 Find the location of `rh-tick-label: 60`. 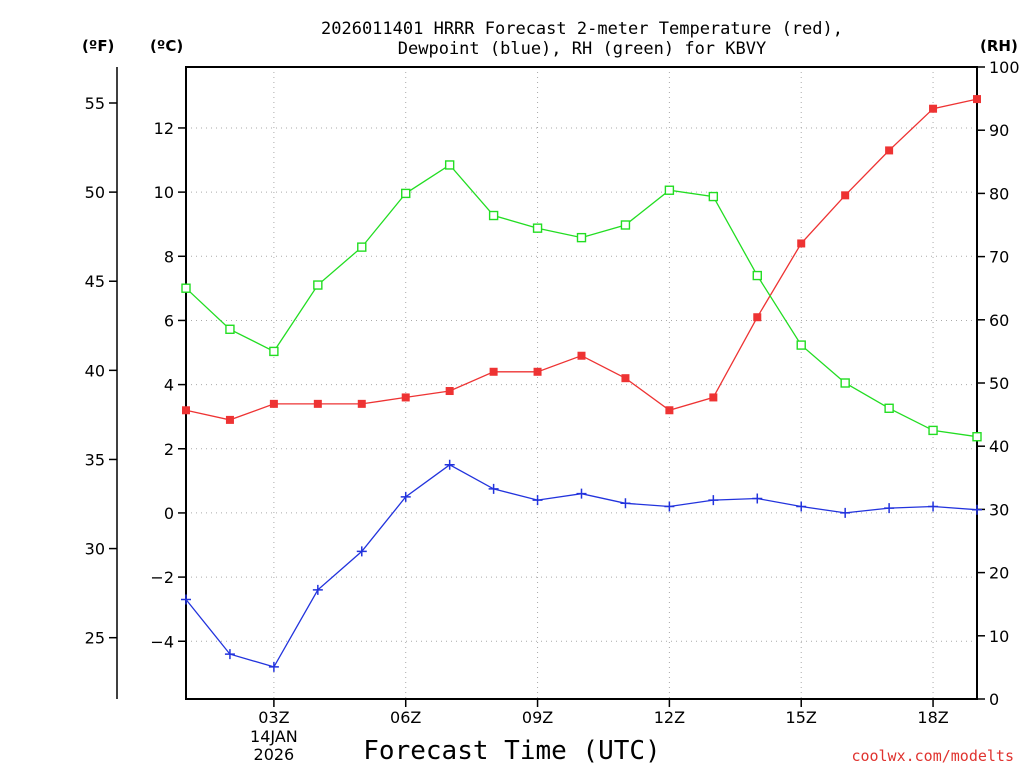

rh-tick-label: 60 is located at coordinates (999, 320).